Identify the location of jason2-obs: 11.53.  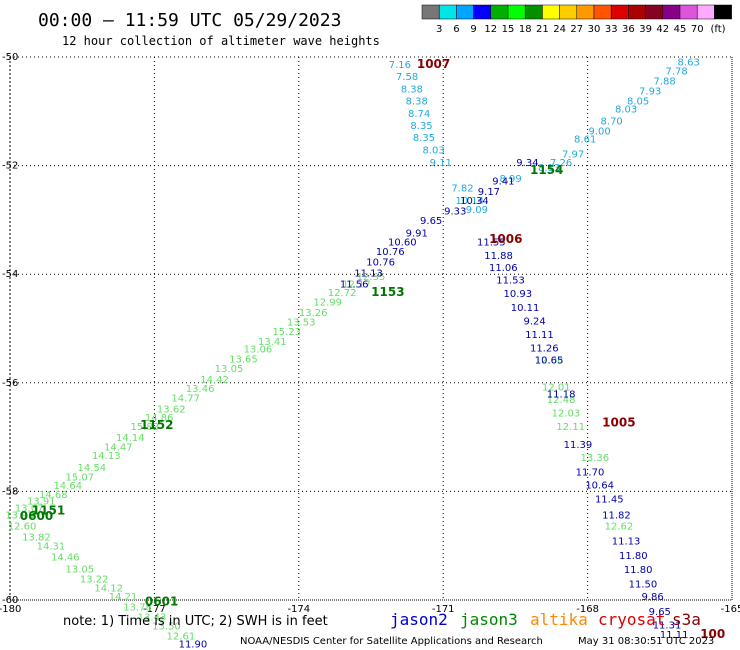
(510, 281).